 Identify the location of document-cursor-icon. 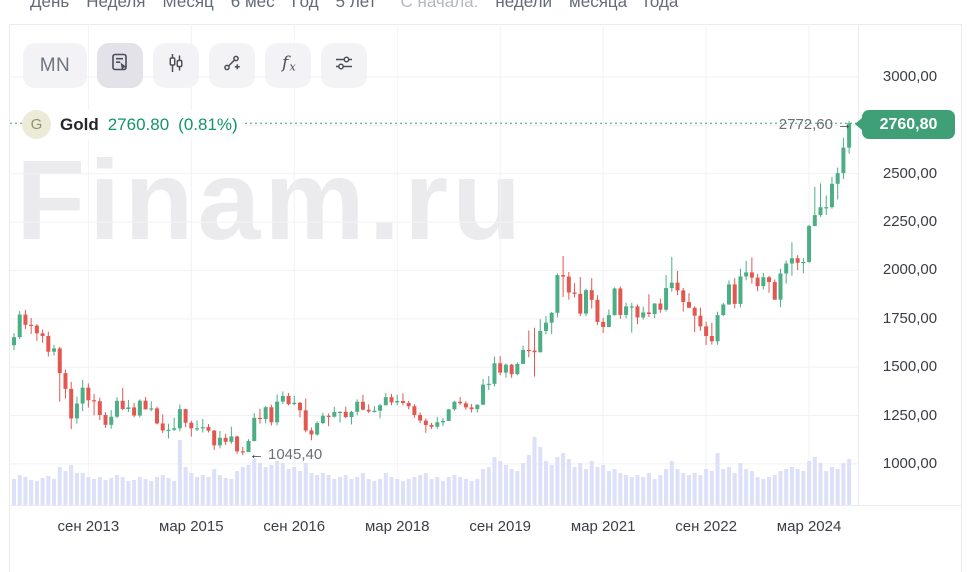
(120, 65).